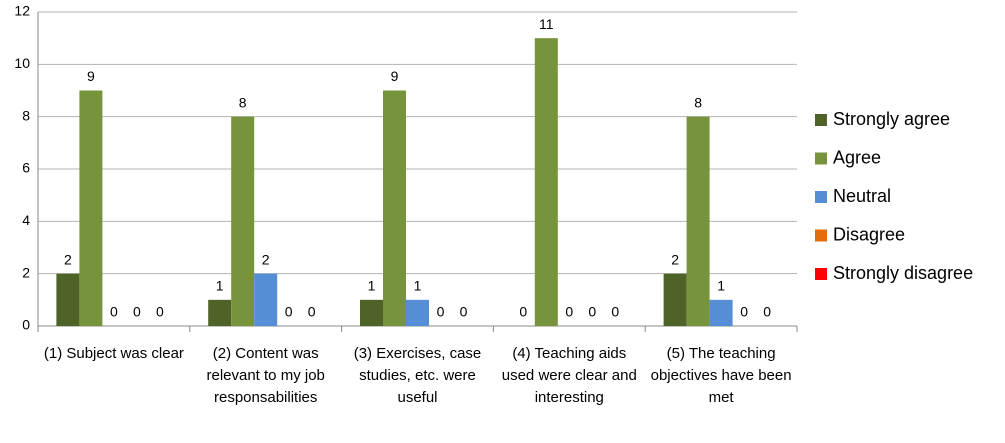  What do you see at coordinates (26, 272) in the screenshot?
I see `y-tick-label: 2` at bounding box center [26, 272].